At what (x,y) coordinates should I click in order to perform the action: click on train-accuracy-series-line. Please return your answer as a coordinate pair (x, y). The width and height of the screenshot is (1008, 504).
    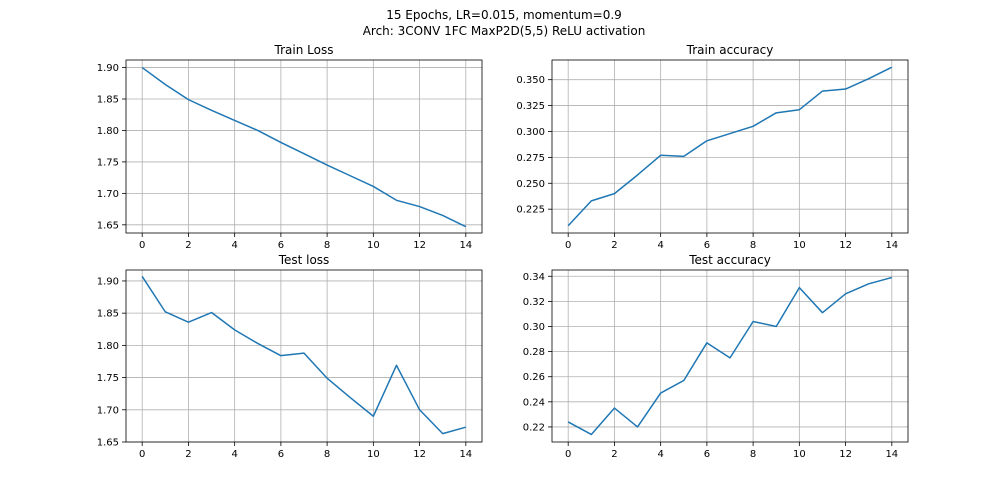
    Looking at the image, I should click on (730, 146).